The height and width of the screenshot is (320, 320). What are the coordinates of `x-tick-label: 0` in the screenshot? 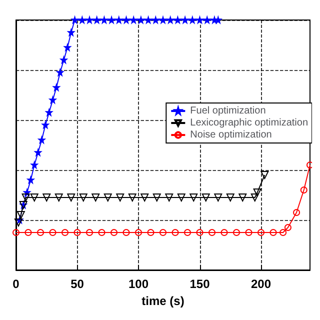 It's located at (16, 284).